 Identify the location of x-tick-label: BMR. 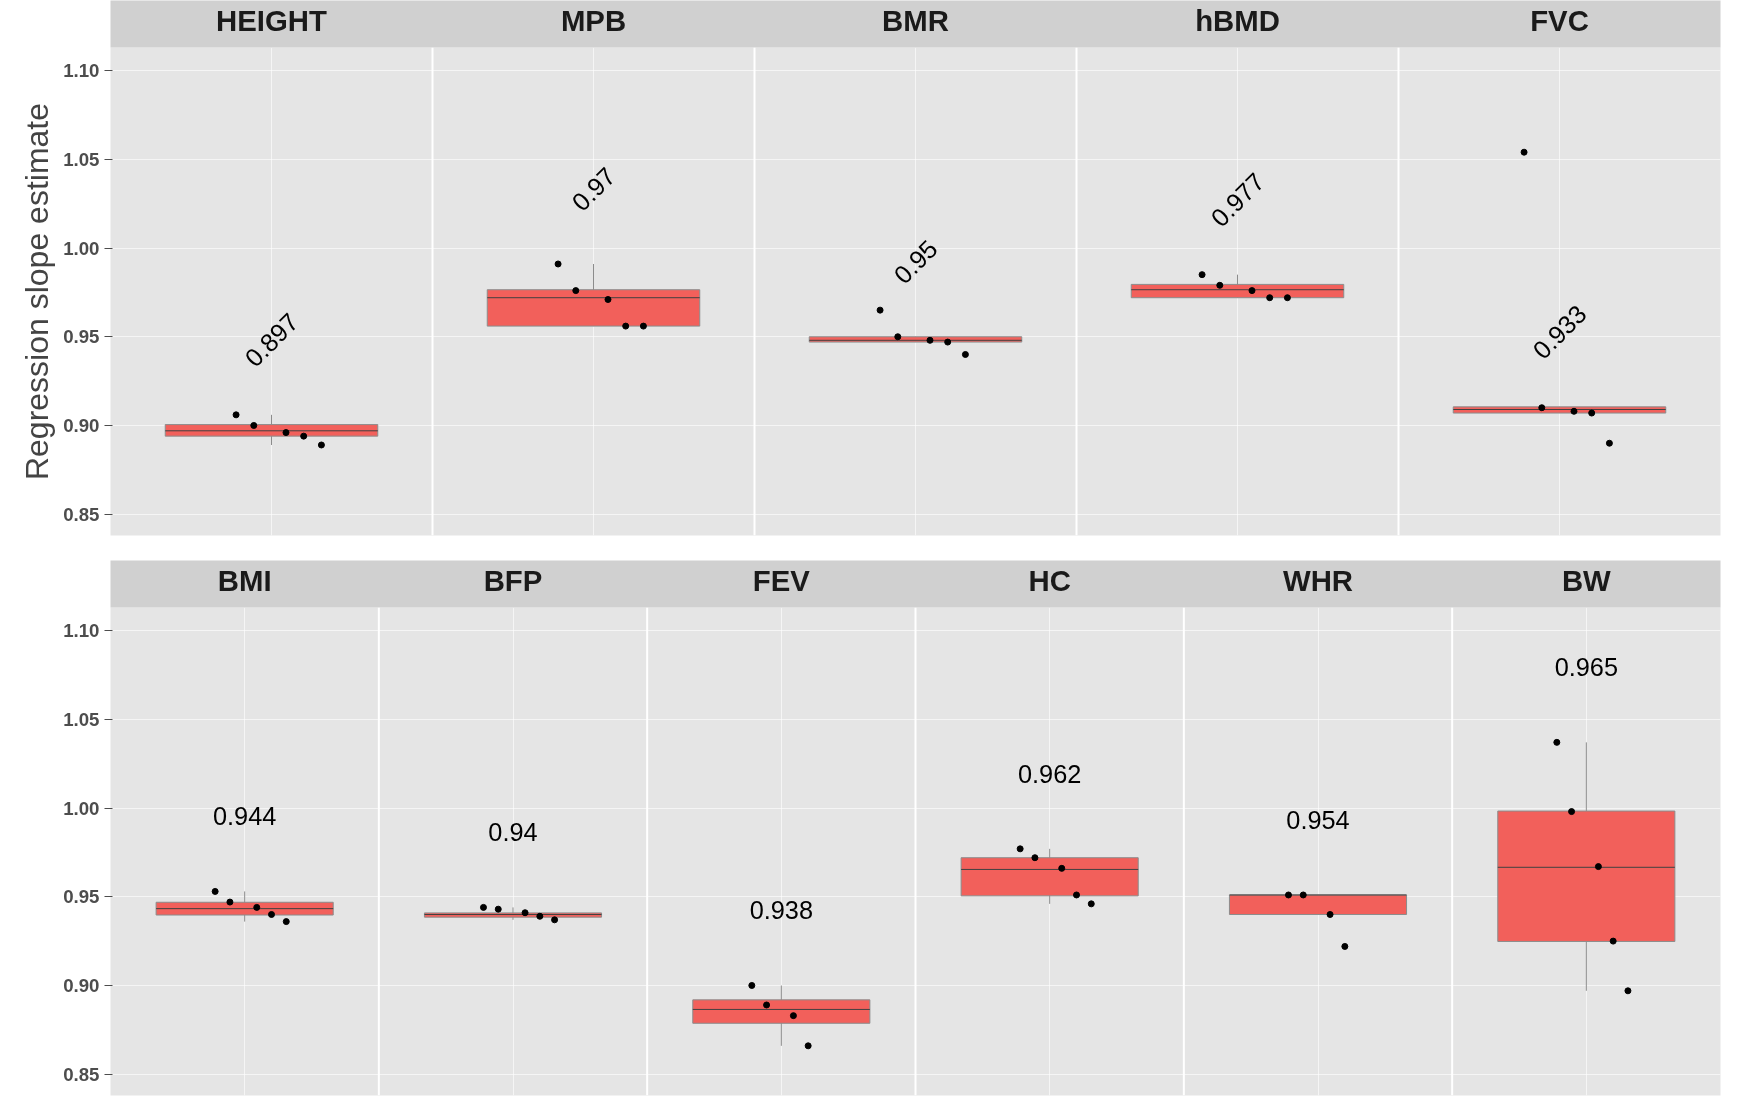
(915, 20).